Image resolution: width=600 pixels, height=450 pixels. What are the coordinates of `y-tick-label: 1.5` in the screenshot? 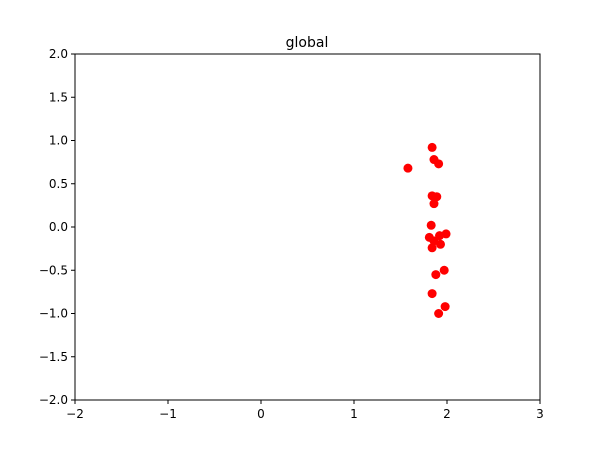 It's located at (58, 97).